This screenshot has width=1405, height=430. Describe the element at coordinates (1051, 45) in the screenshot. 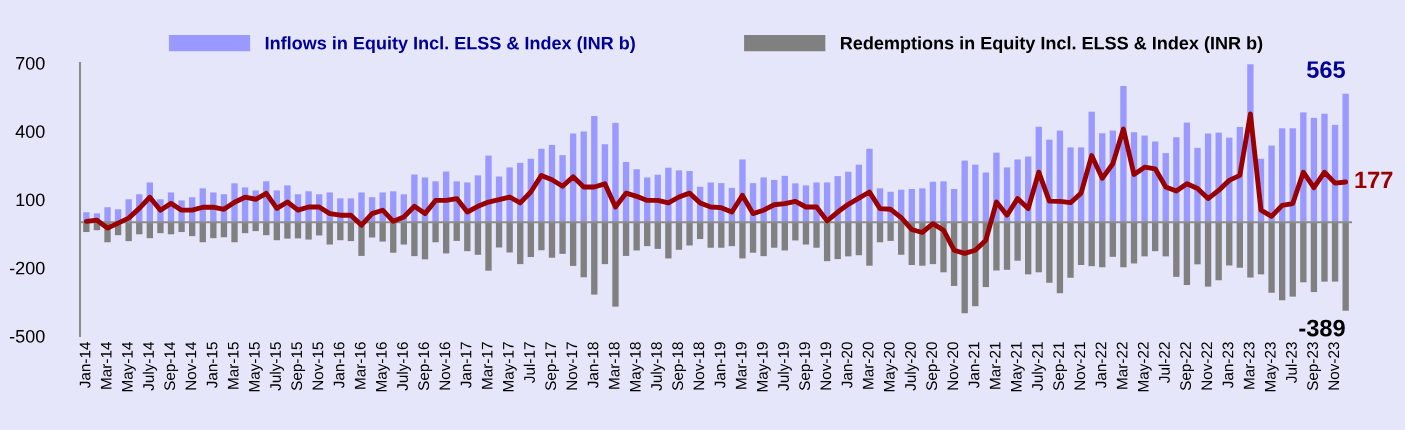

I see `legend-label: Redemptions in Equity Incl. ELSS & Index (INR b)` at that location.